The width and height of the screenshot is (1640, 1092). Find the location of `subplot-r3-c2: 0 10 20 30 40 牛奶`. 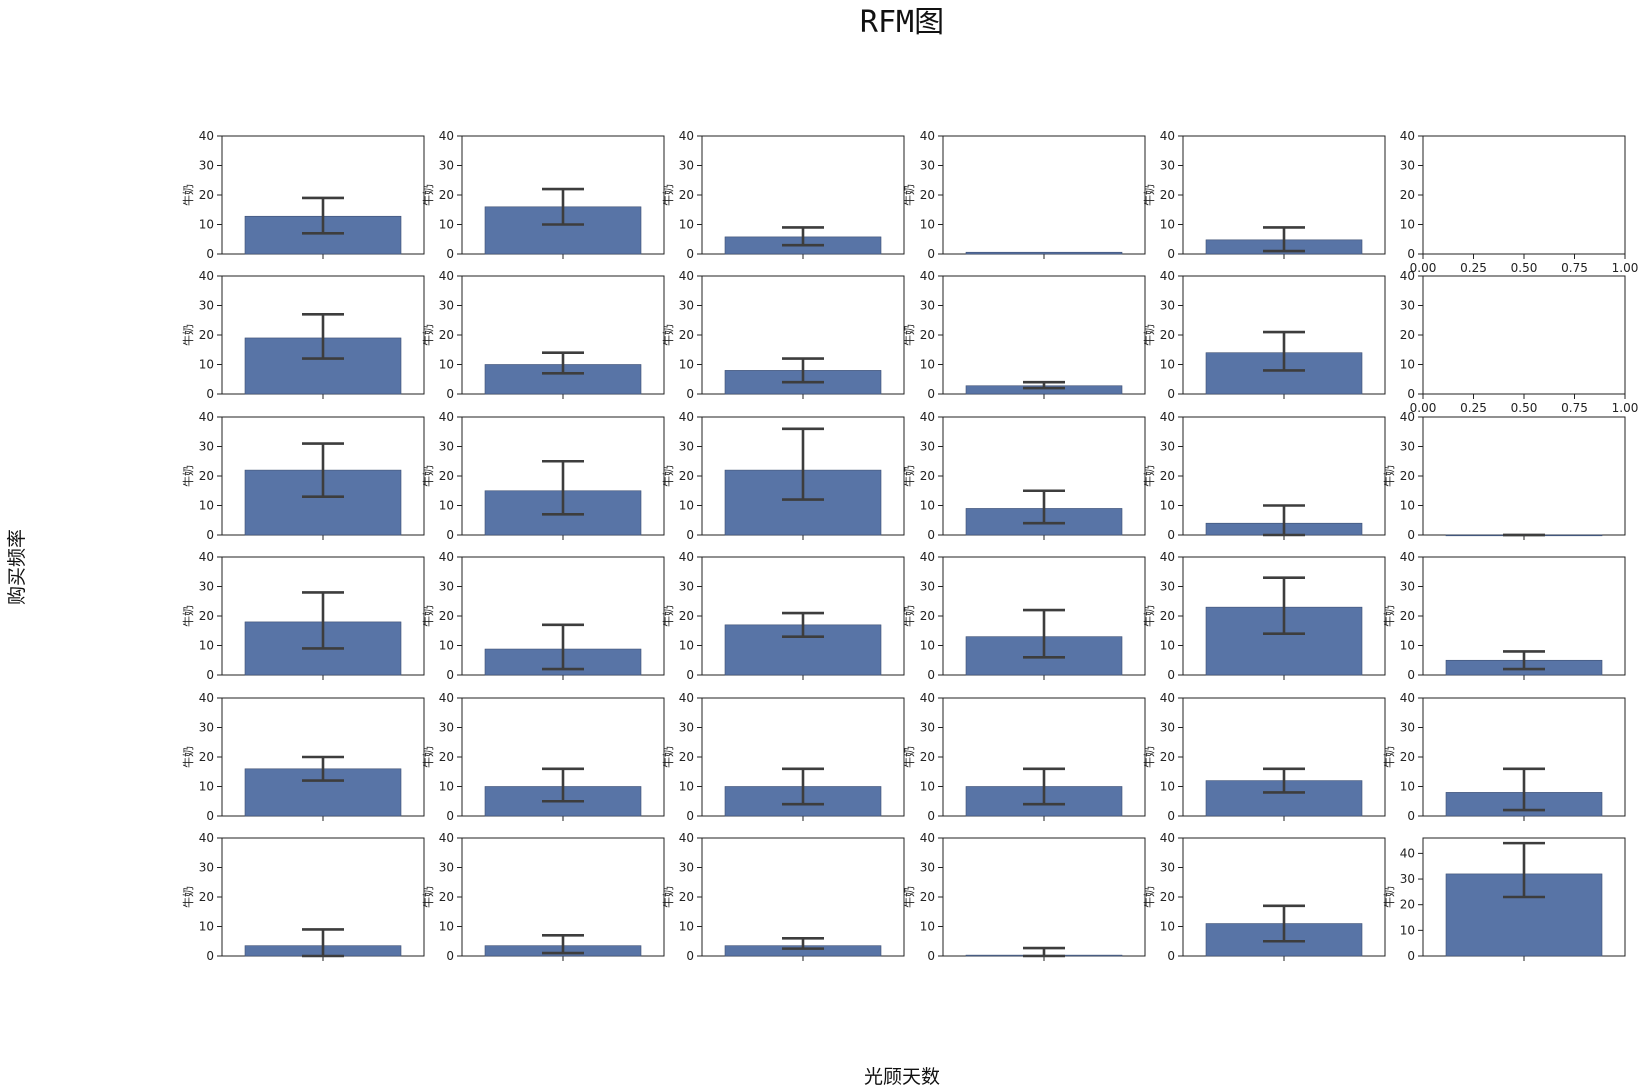

subplot-r3-c2: 0 10 20 30 40 牛奶 is located at coordinates (783, 616).